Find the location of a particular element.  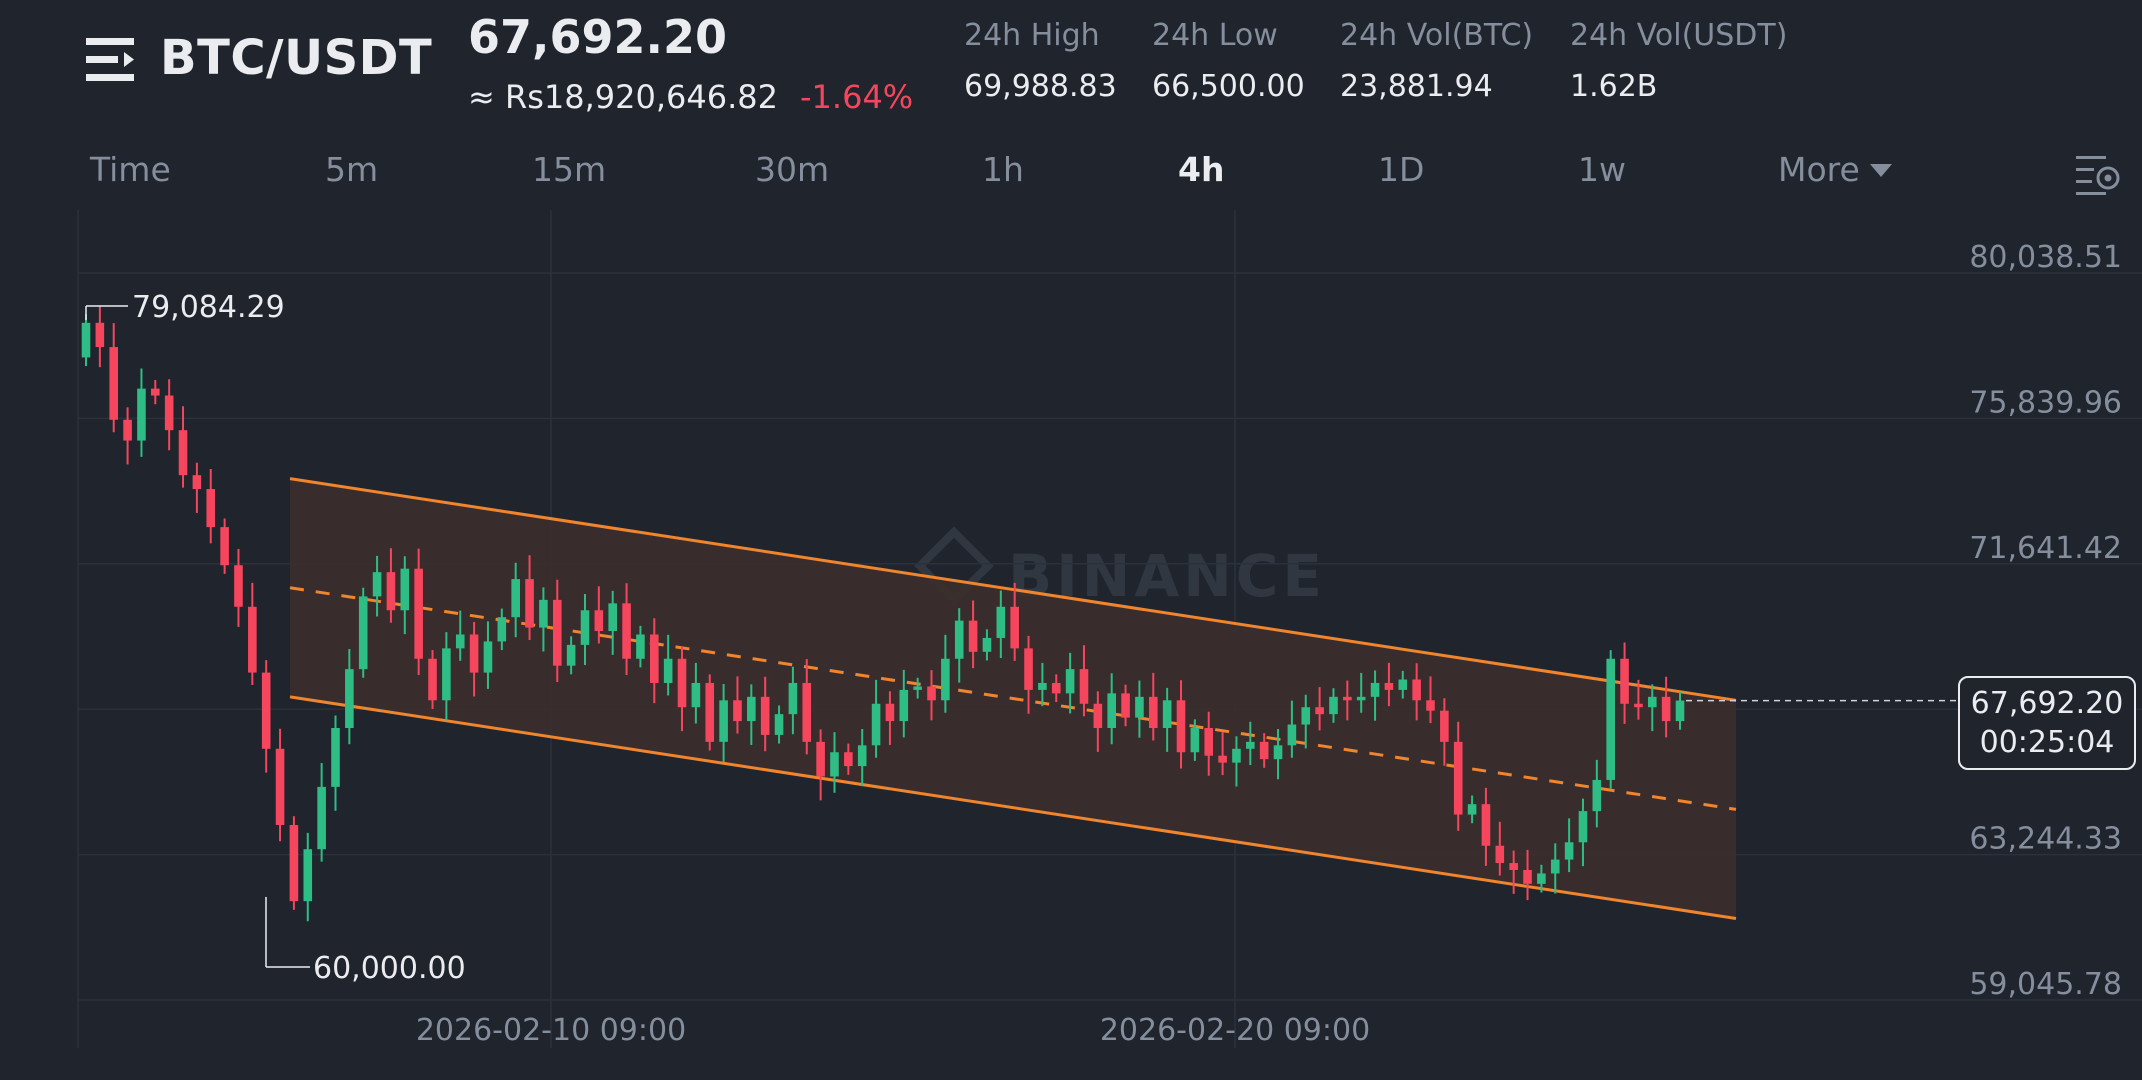

tab-time: Time is located at coordinates (130, 169).